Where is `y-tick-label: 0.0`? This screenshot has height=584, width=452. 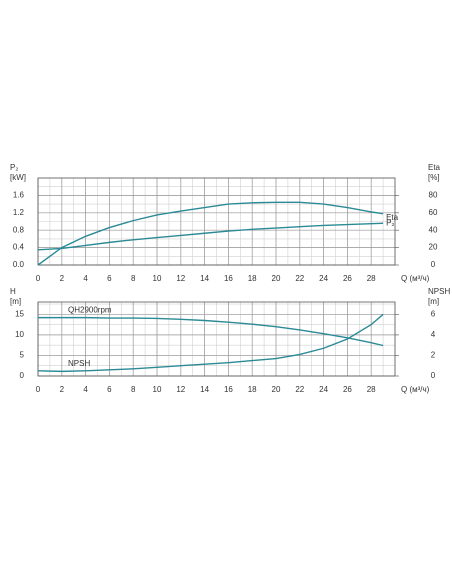 y-tick-label: 0.0 is located at coordinates (19, 264).